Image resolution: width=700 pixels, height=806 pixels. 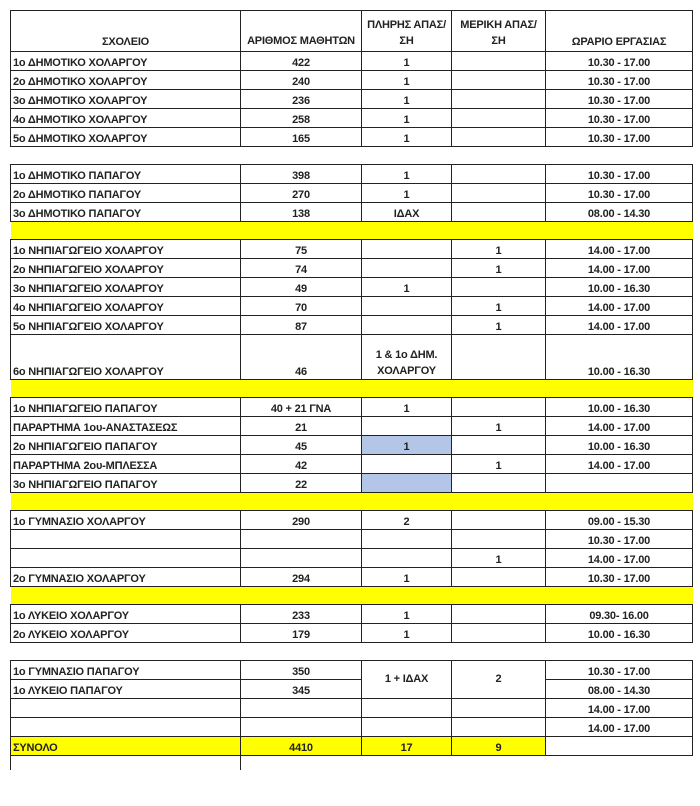 I want to click on school-name, so click(x=125, y=727).